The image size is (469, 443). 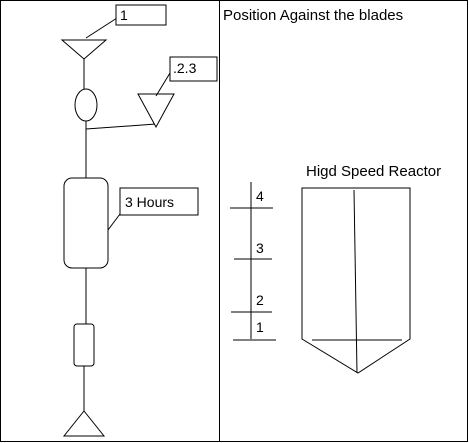 I want to click on callout-3-hours-box, so click(x=159, y=201).